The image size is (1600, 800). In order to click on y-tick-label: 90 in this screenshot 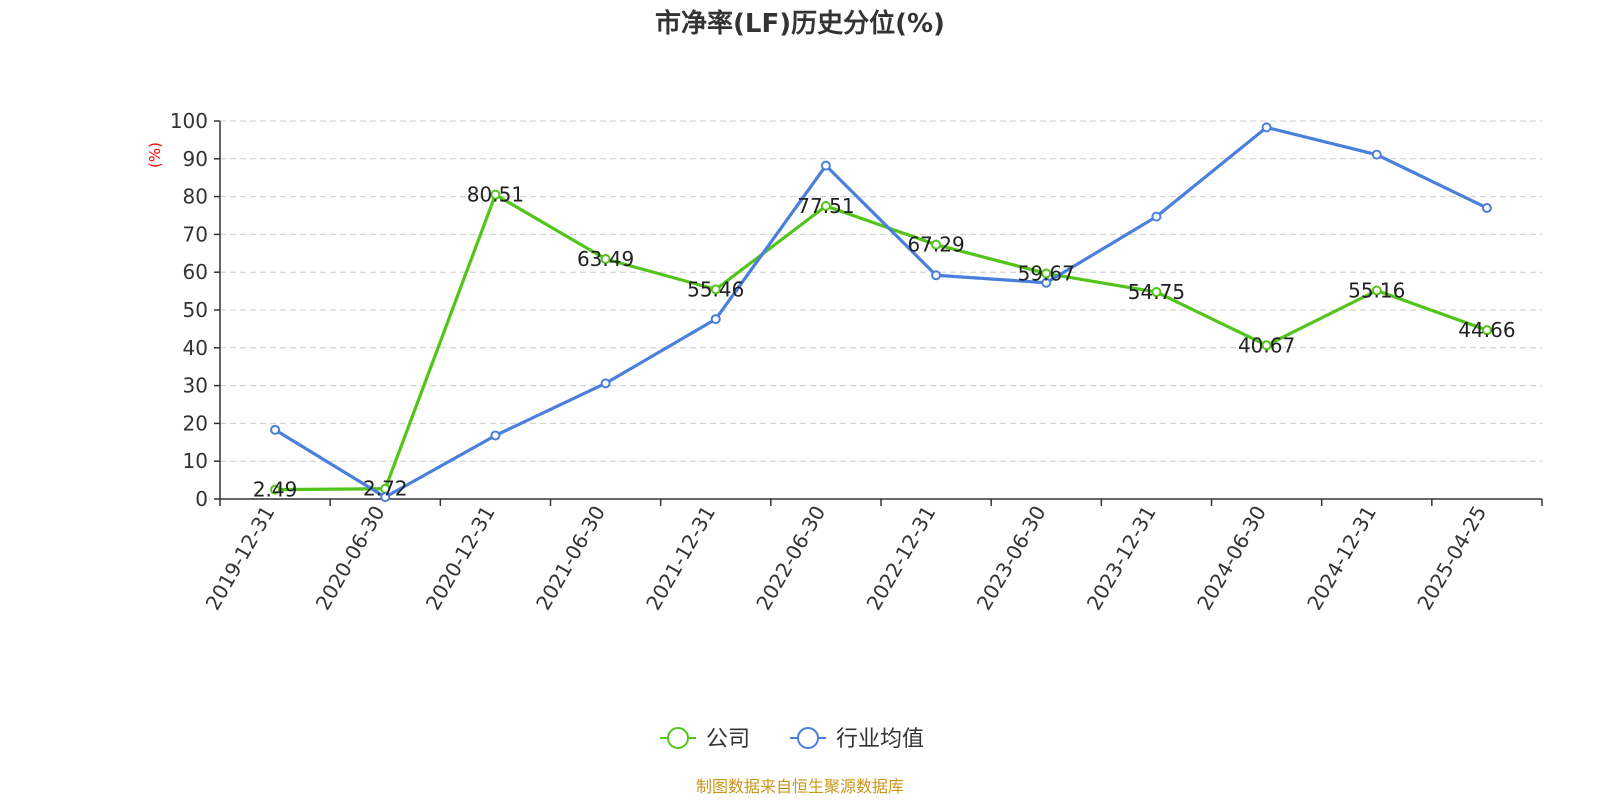, I will do `click(195, 159)`.